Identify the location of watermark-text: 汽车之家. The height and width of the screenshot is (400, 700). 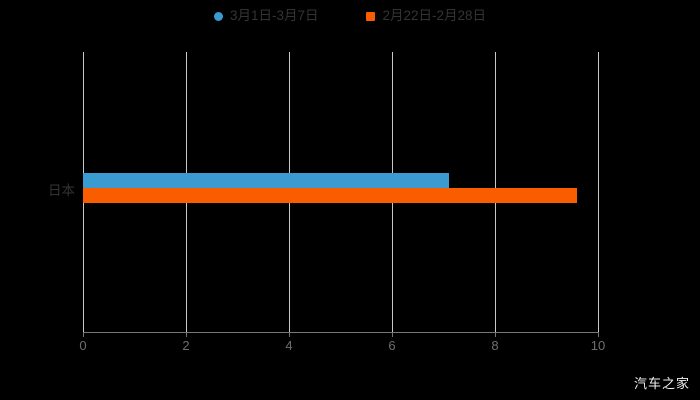
(661, 383).